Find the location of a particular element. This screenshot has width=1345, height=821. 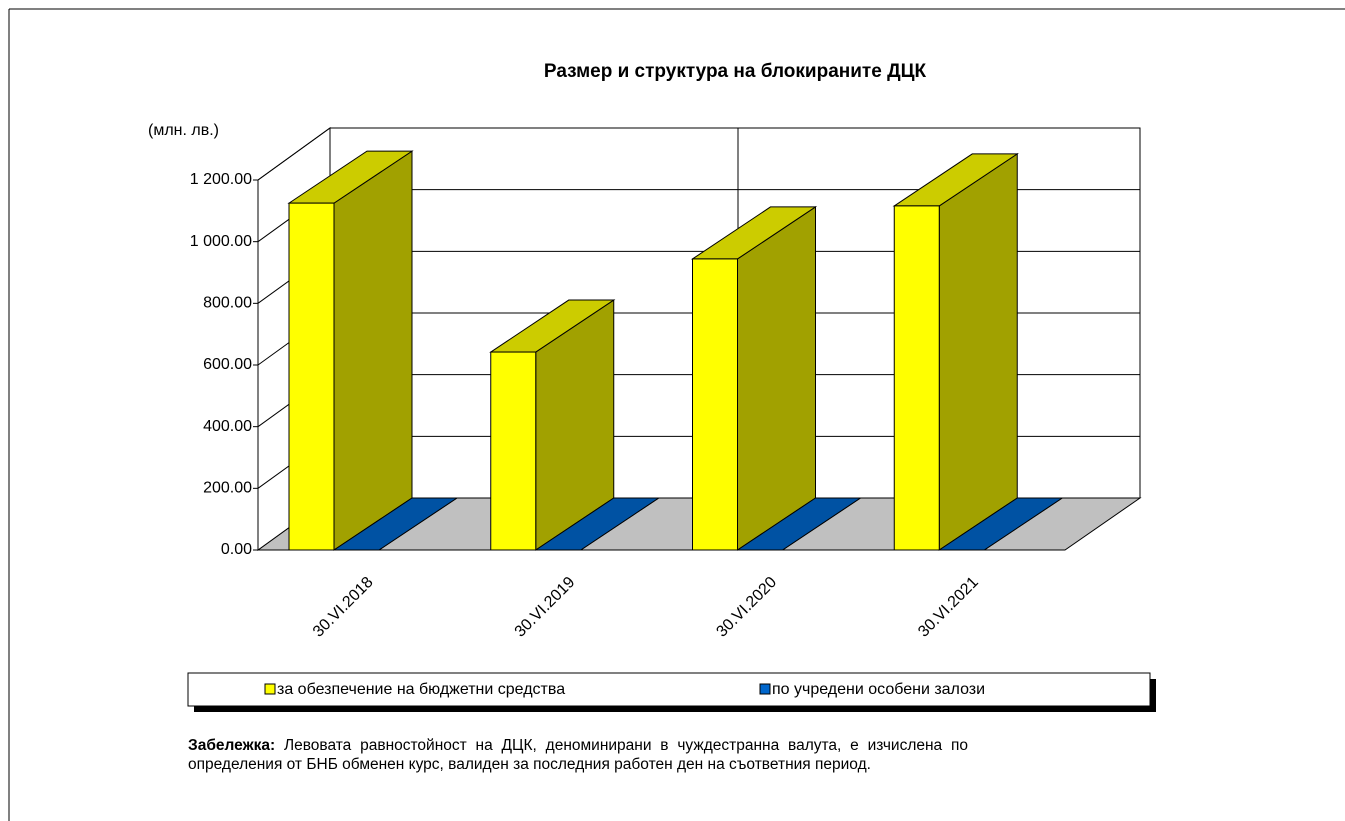

y-axis-label: (млн. лв.) is located at coordinates (183, 130).